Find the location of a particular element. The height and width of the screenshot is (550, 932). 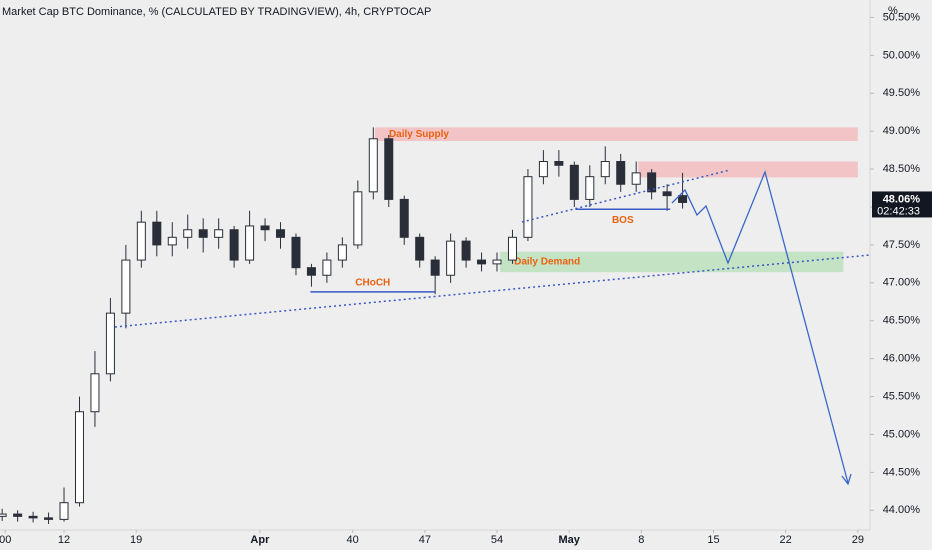

projection-path is located at coordinates (760, 326).